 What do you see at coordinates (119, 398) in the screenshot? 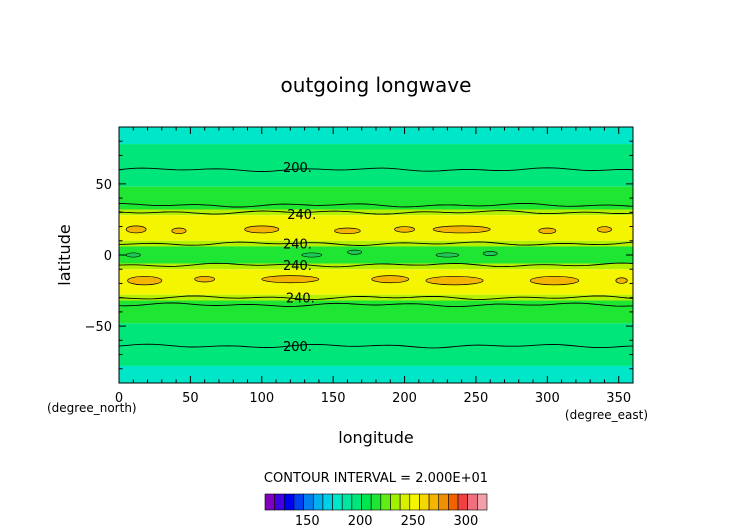
I see `x-tick-label-0: 0` at bounding box center [119, 398].